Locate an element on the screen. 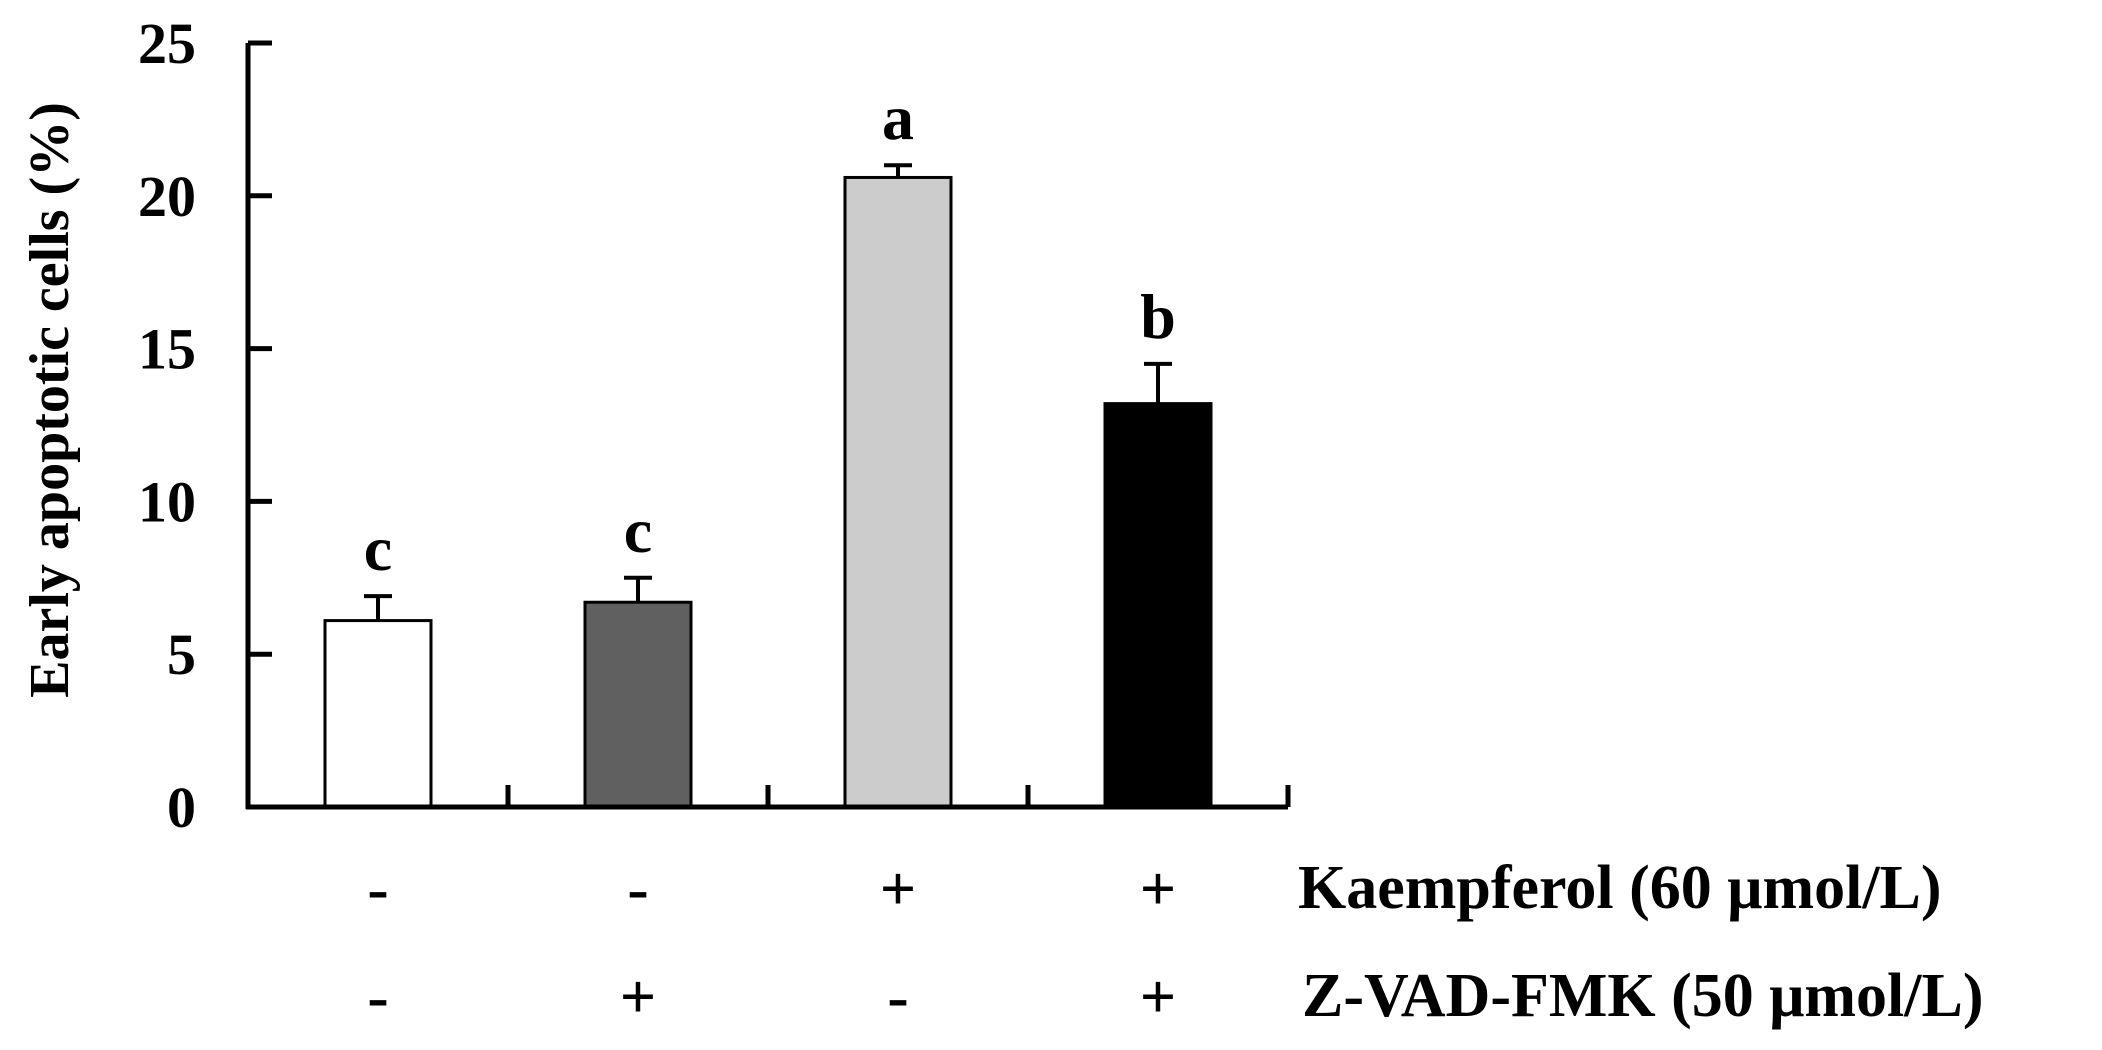  treatment-label: Kaempferol (60 μmol/L) is located at coordinates (1620, 888).